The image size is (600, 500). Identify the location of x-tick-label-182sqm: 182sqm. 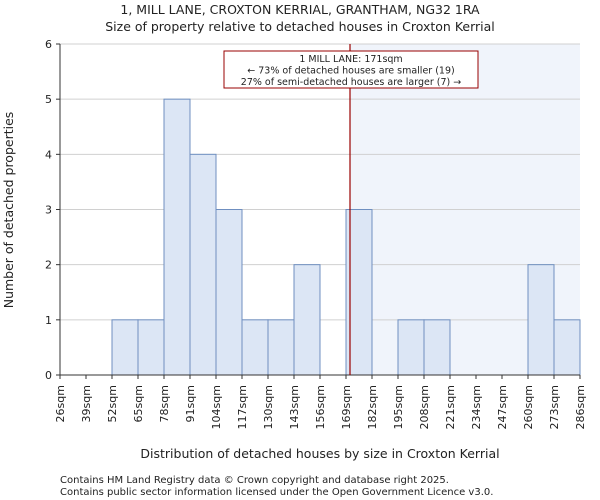
(372, 407).